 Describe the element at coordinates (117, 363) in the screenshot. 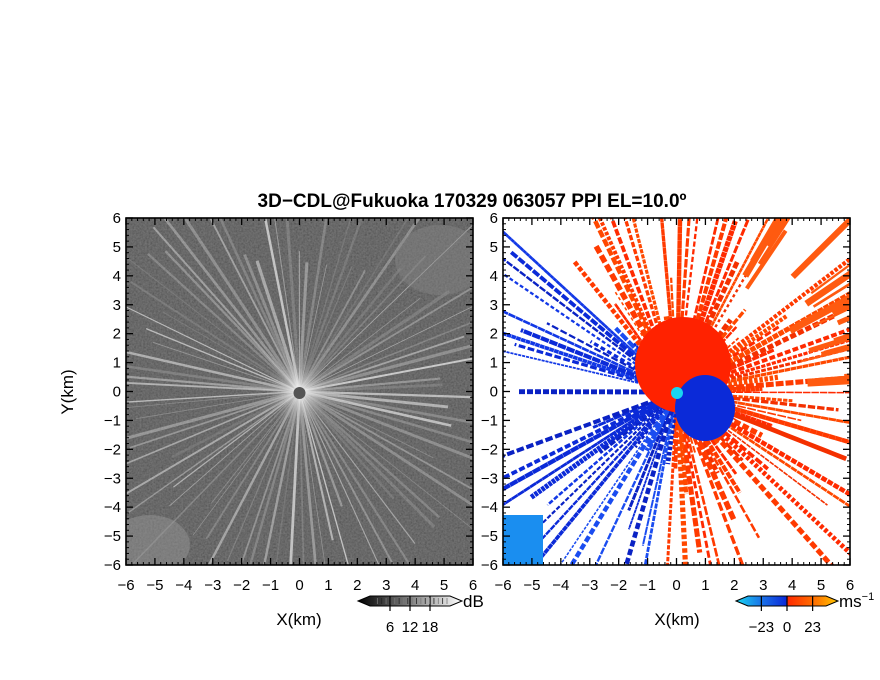

I see `reflectivity-ytick-label: 1` at that location.